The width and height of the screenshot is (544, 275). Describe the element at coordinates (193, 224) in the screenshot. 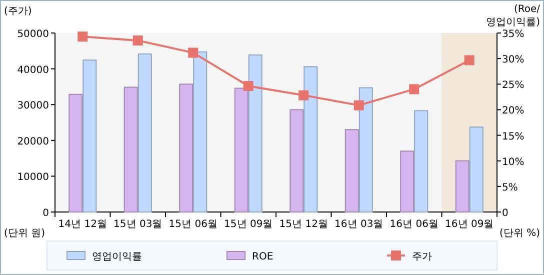

I see `x-tick-label: 15년 06월` at that location.